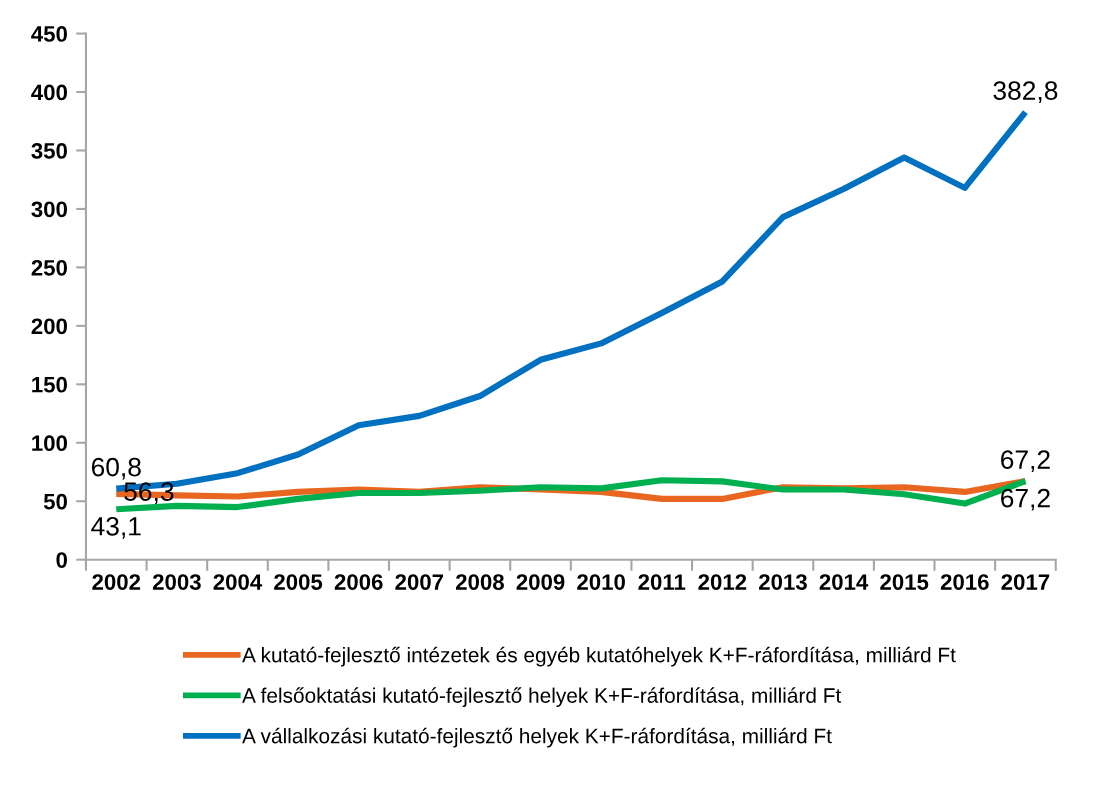 This screenshot has width=1102, height=799. What do you see at coordinates (1025, 582) in the screenshot?
I see `x-tick-label: 2017` at bounding box center [1025, 582].